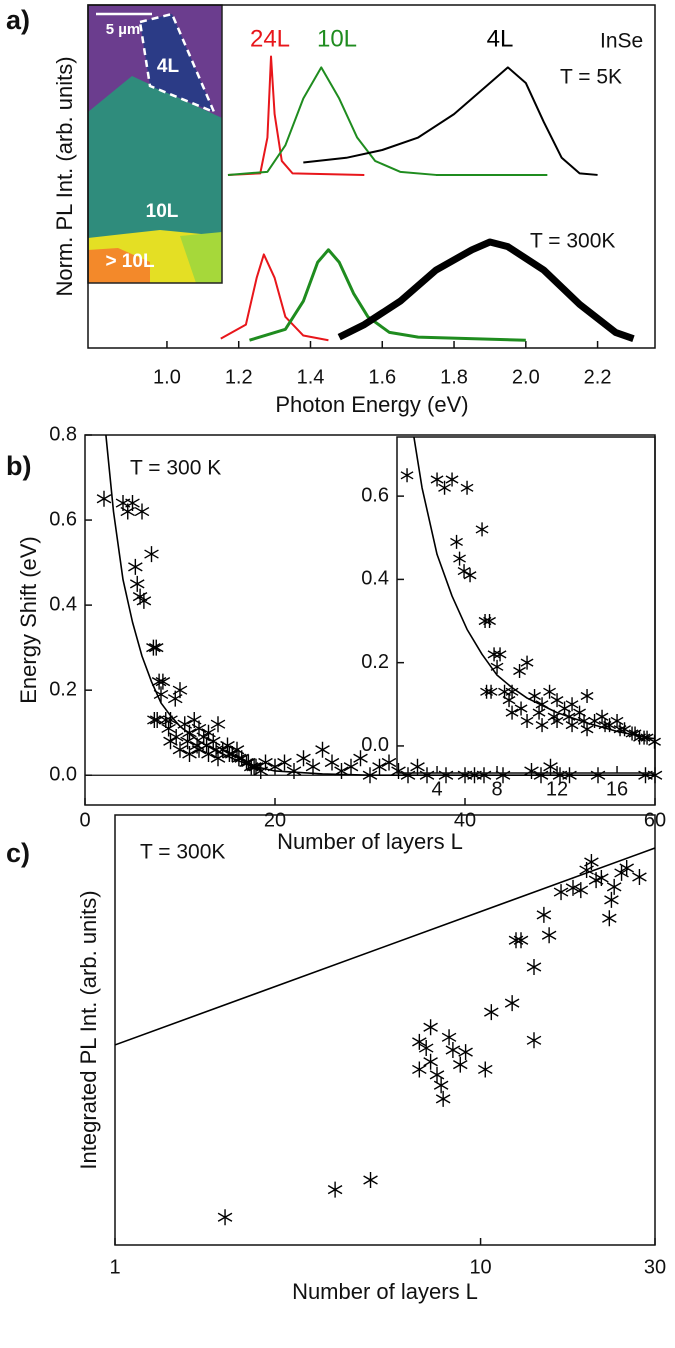  What do you see at coordinates (375, 745) in the screenshot?
I see `y-tick-label: 0.0` at bounding box center [375, 745].